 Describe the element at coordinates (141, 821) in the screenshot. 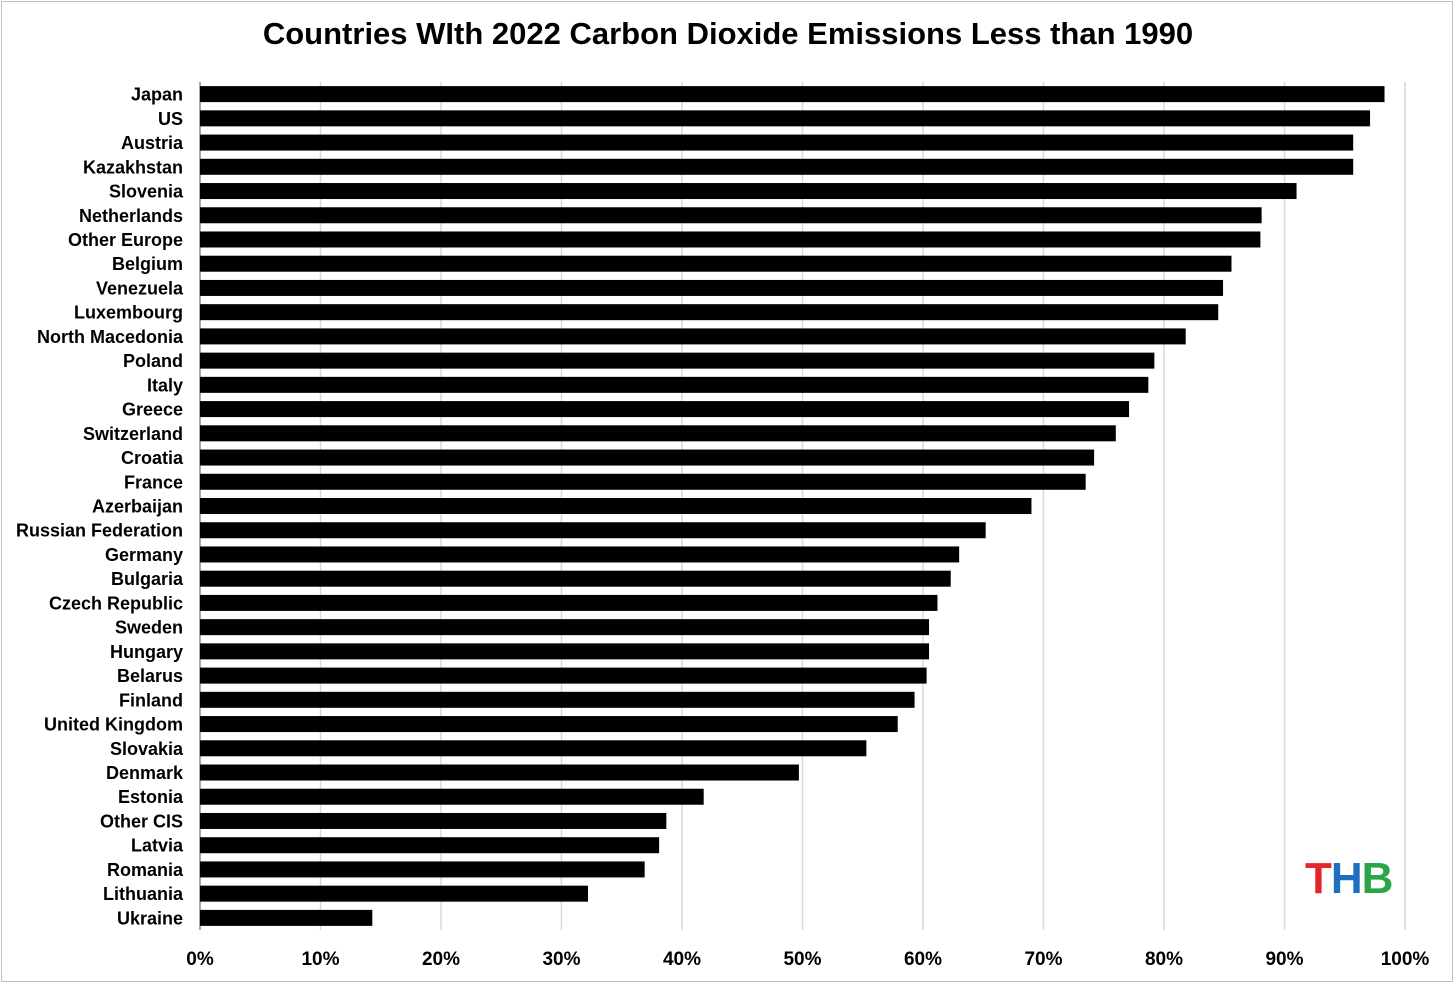

I see `category-label: Other CIS` at that location.